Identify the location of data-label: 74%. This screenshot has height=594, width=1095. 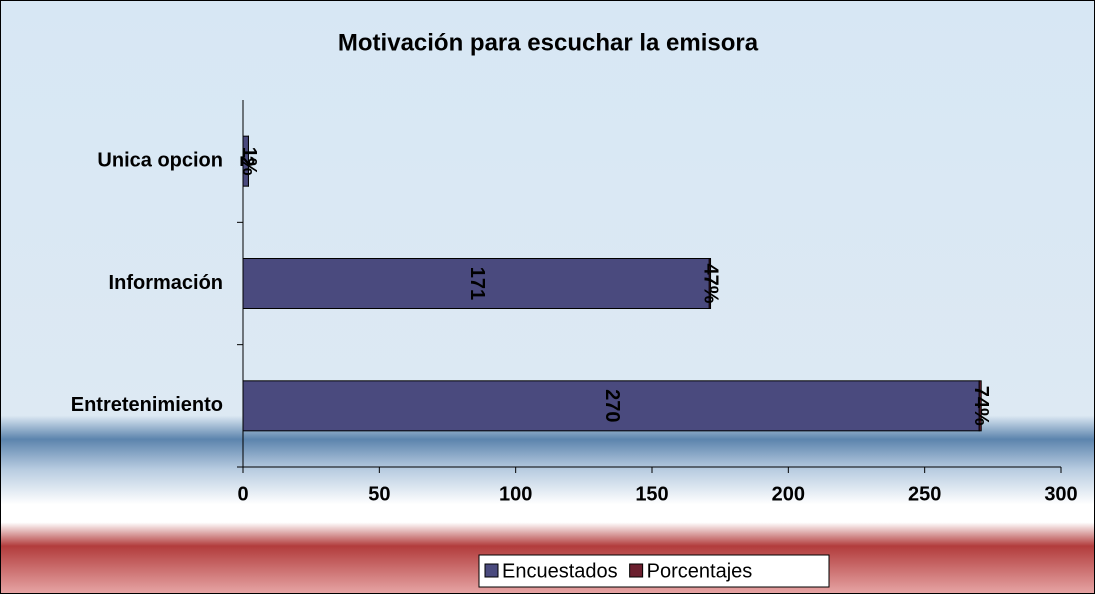
(981, 406).